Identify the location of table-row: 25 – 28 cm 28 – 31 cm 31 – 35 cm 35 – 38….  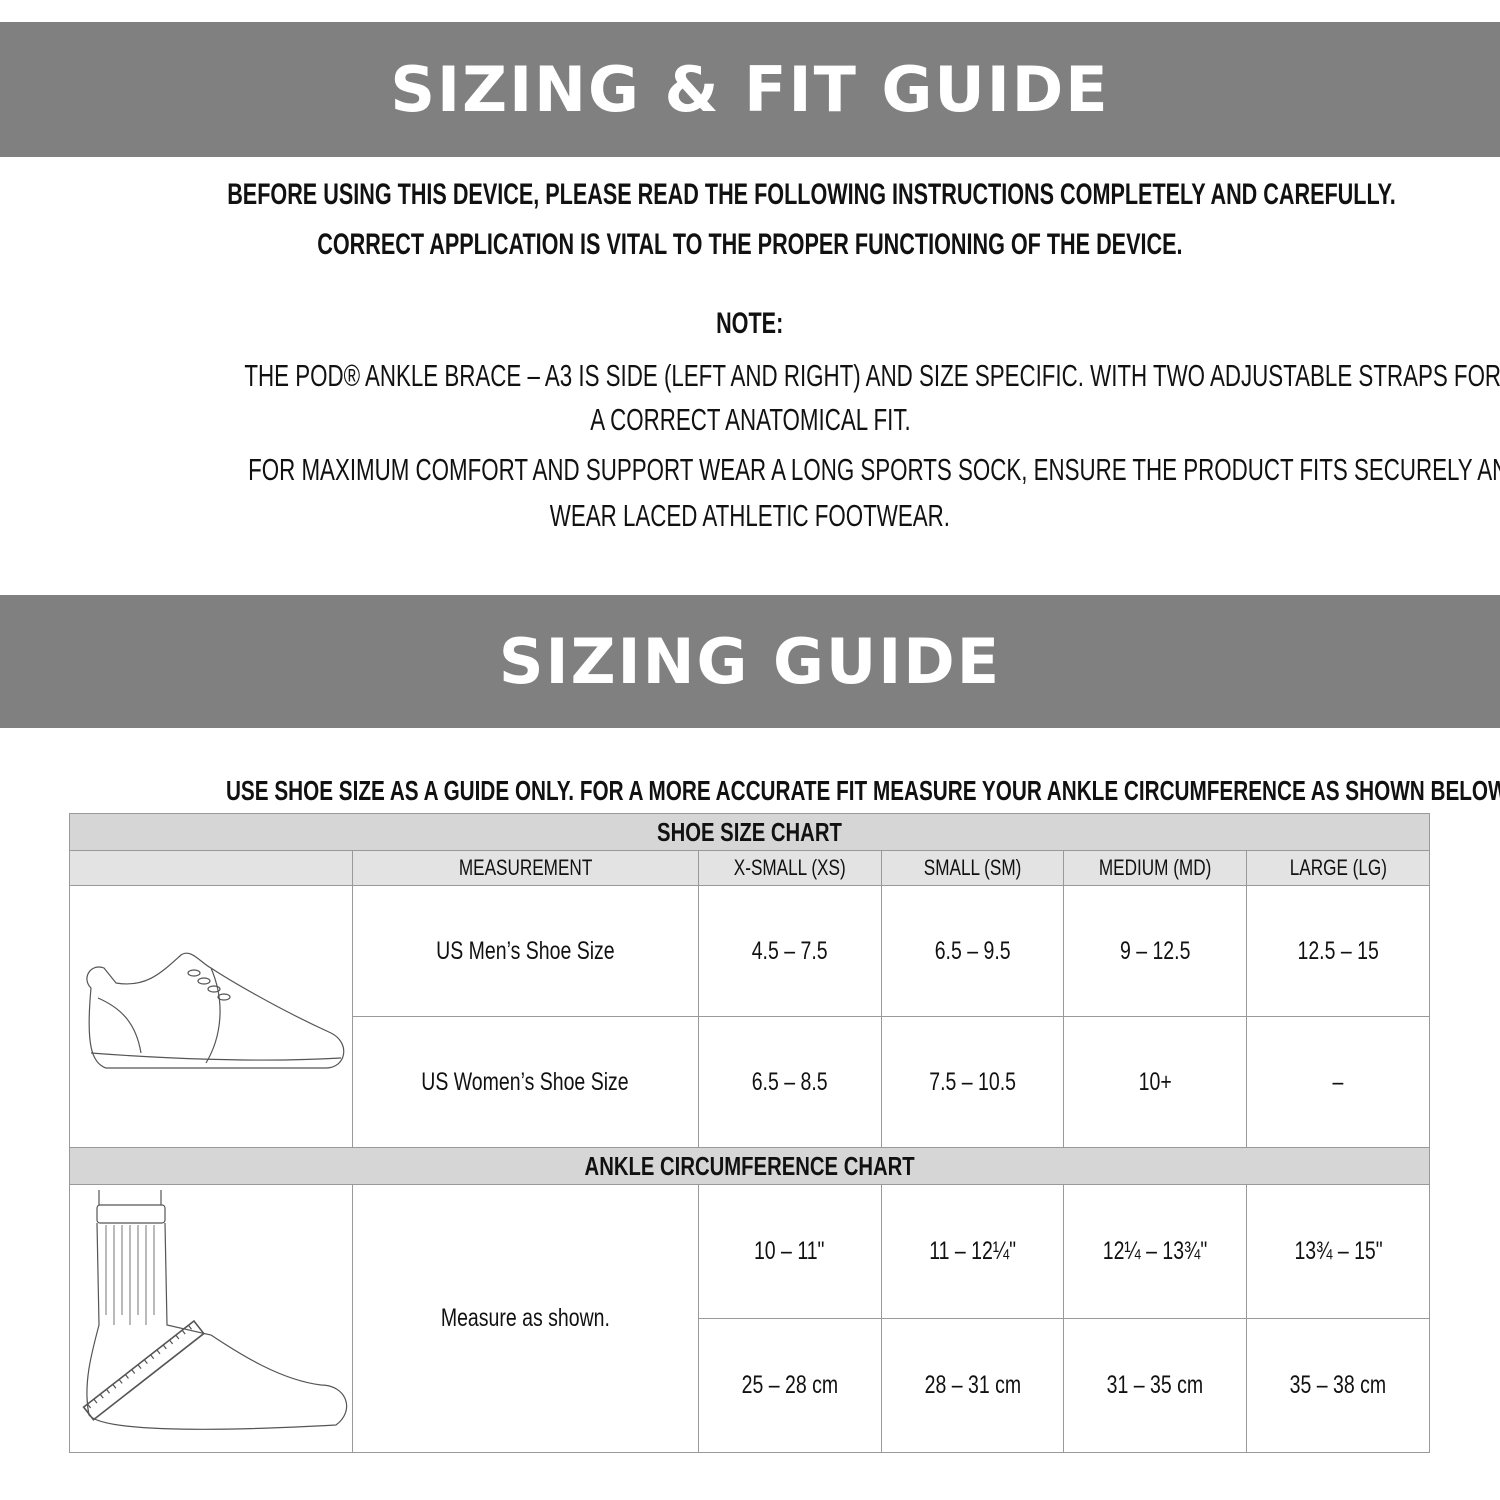
(750, 1385).